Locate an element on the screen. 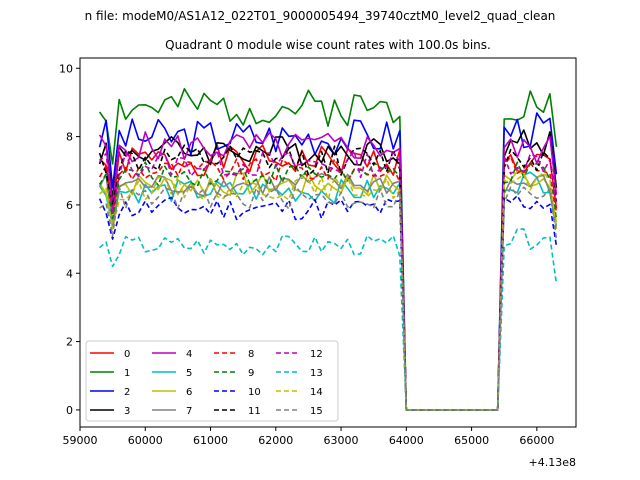 The height and width of the screenshot is (480, 640). legend-label-13: 13 is located at coordinates (316, 373).